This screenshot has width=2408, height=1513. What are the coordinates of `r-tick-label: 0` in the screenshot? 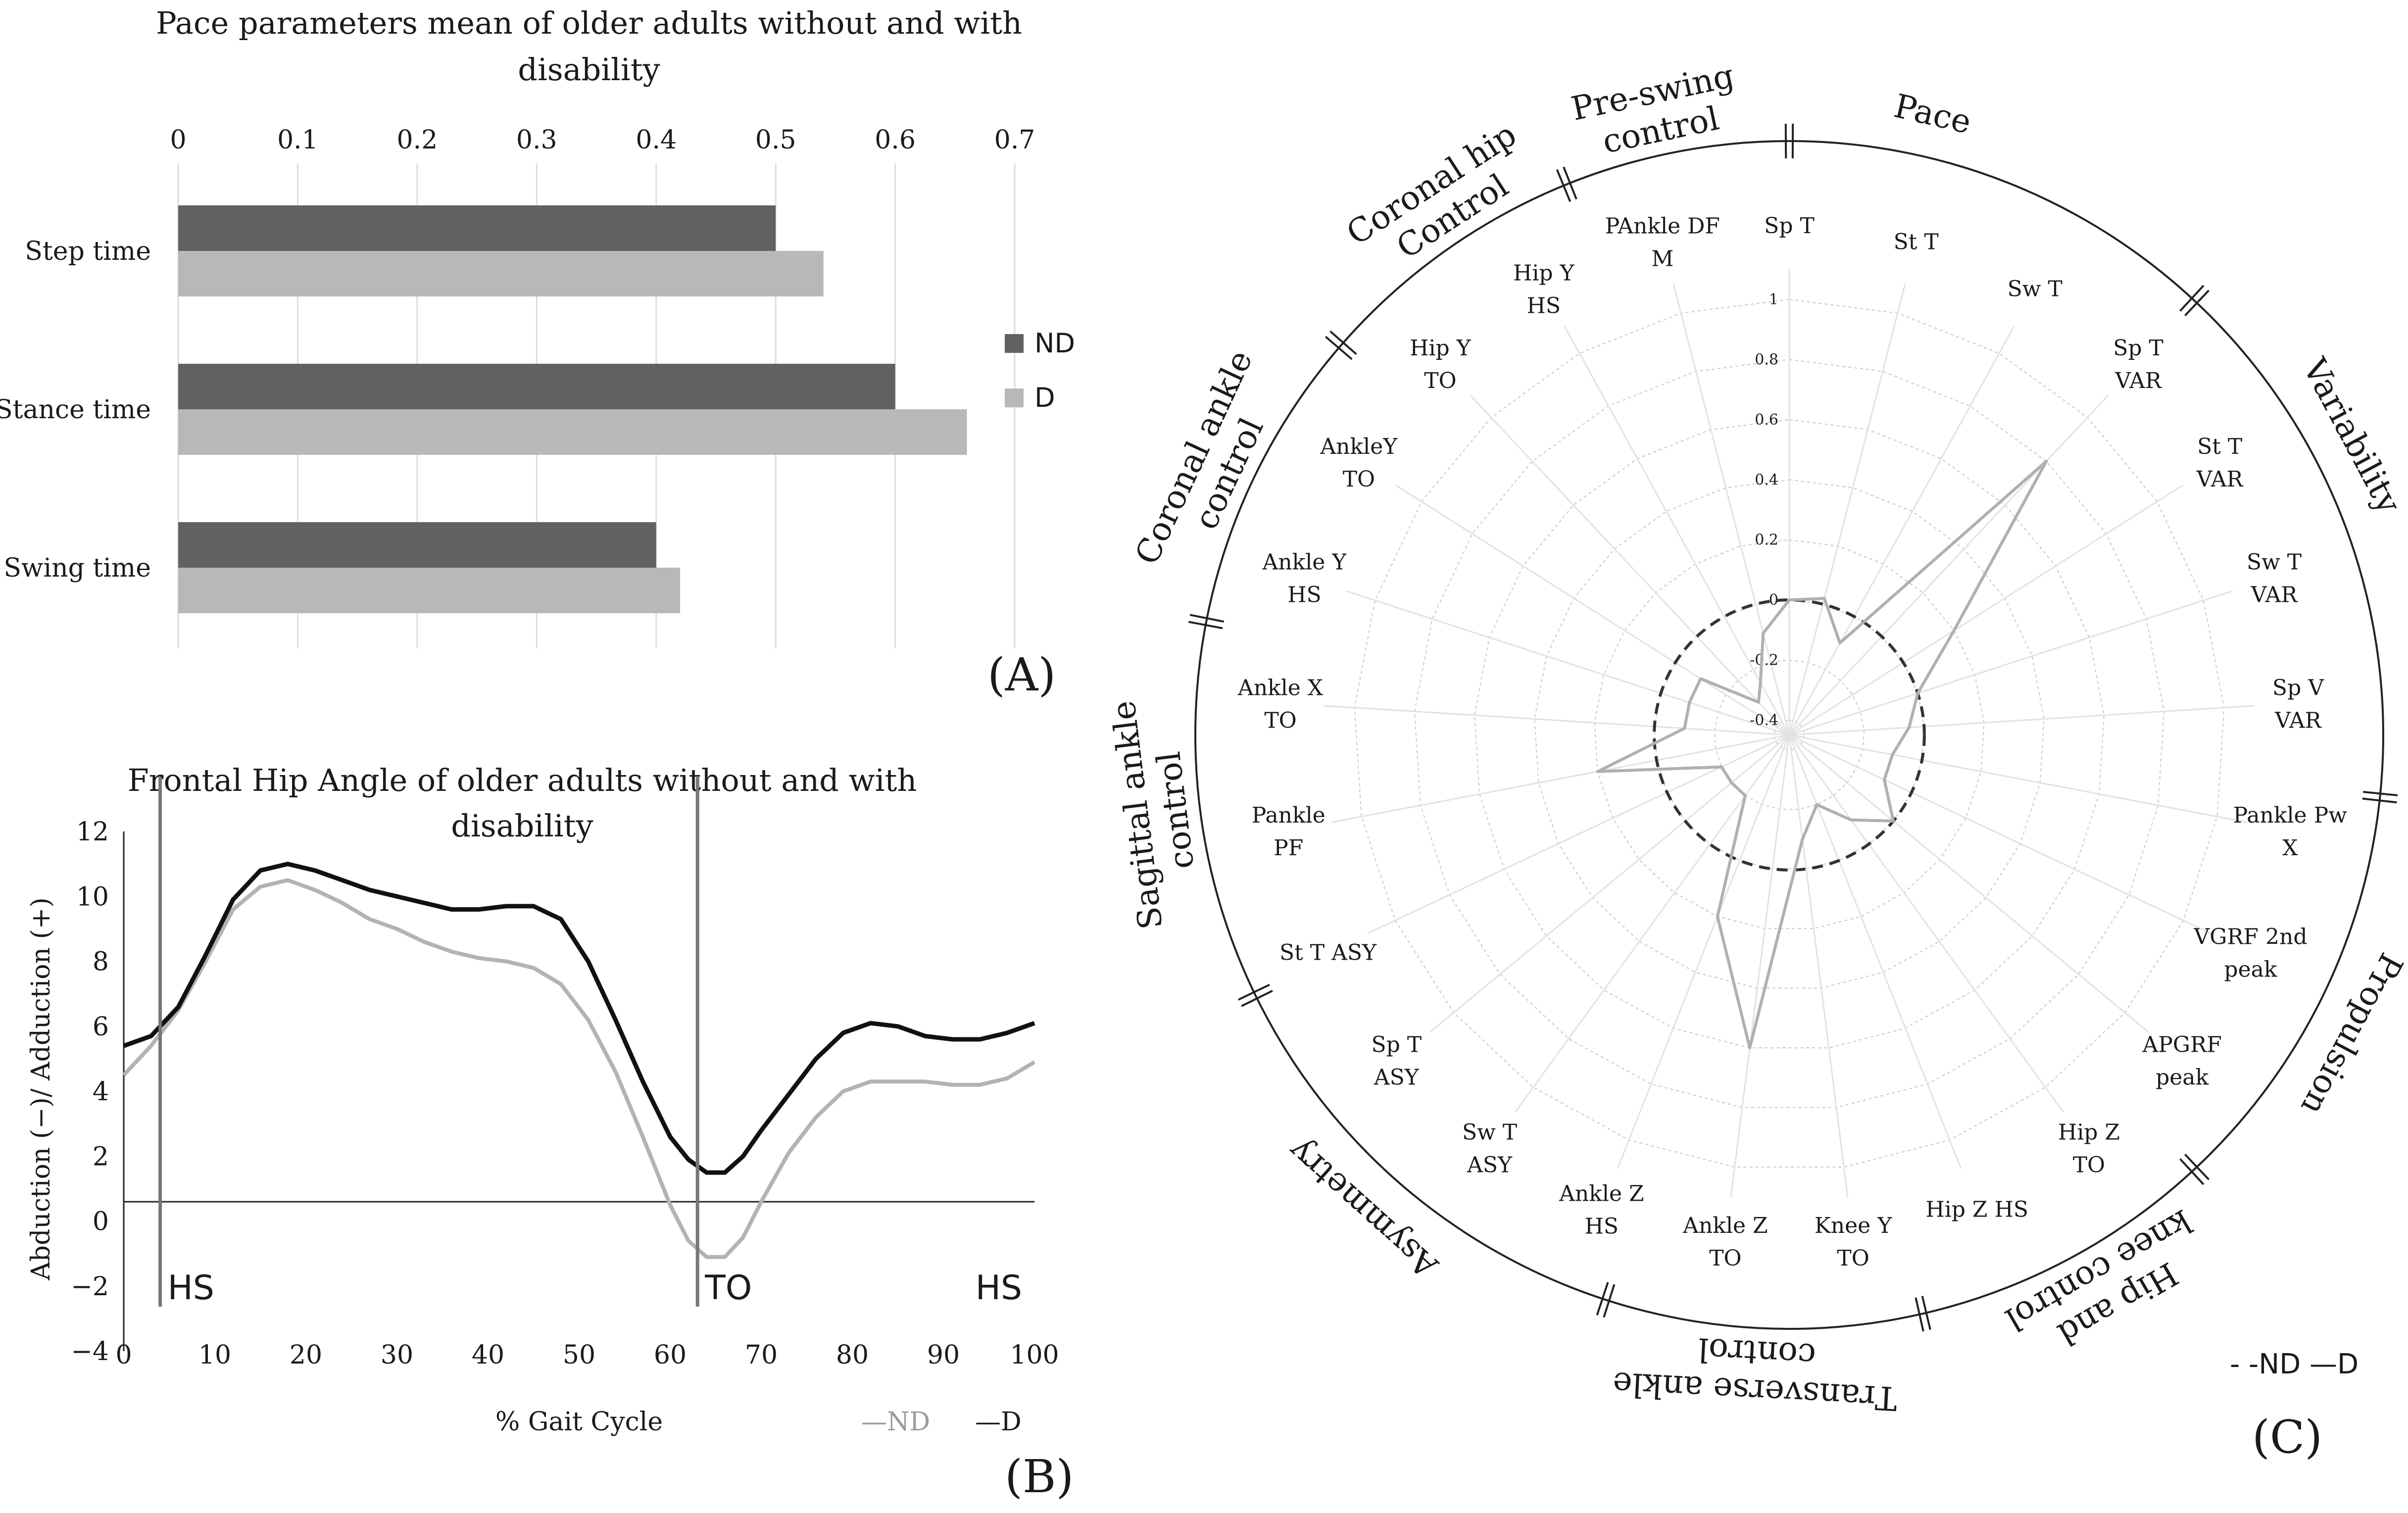 It's located at (1773, 600).